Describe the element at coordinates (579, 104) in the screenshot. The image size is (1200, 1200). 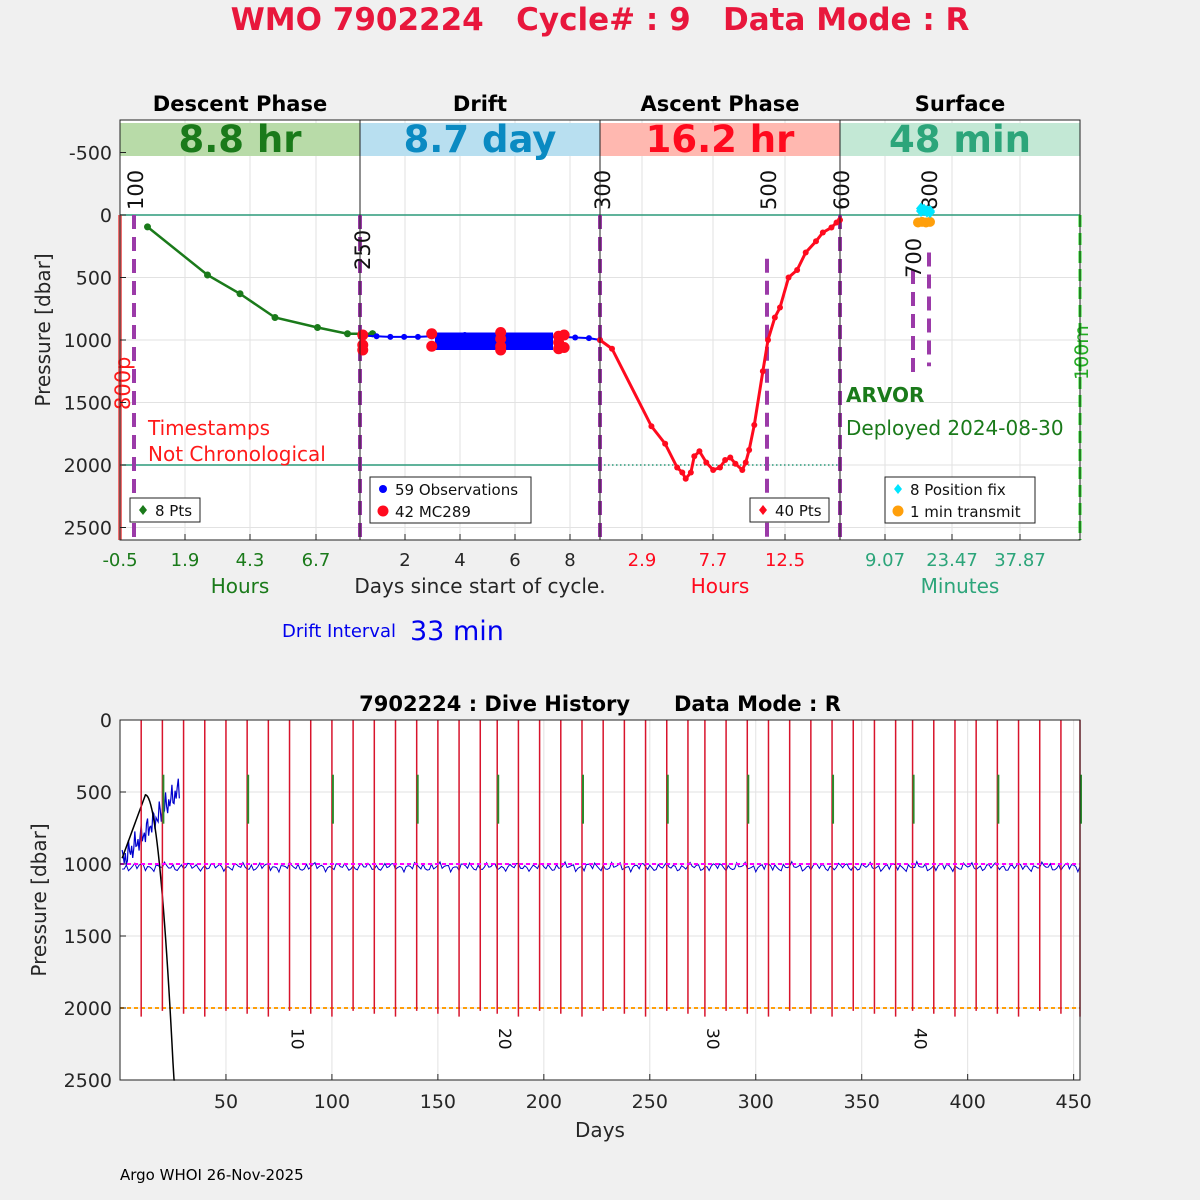
I see `phase-titles: Descent Phase Drift Ascent Phase Surface` at that location.